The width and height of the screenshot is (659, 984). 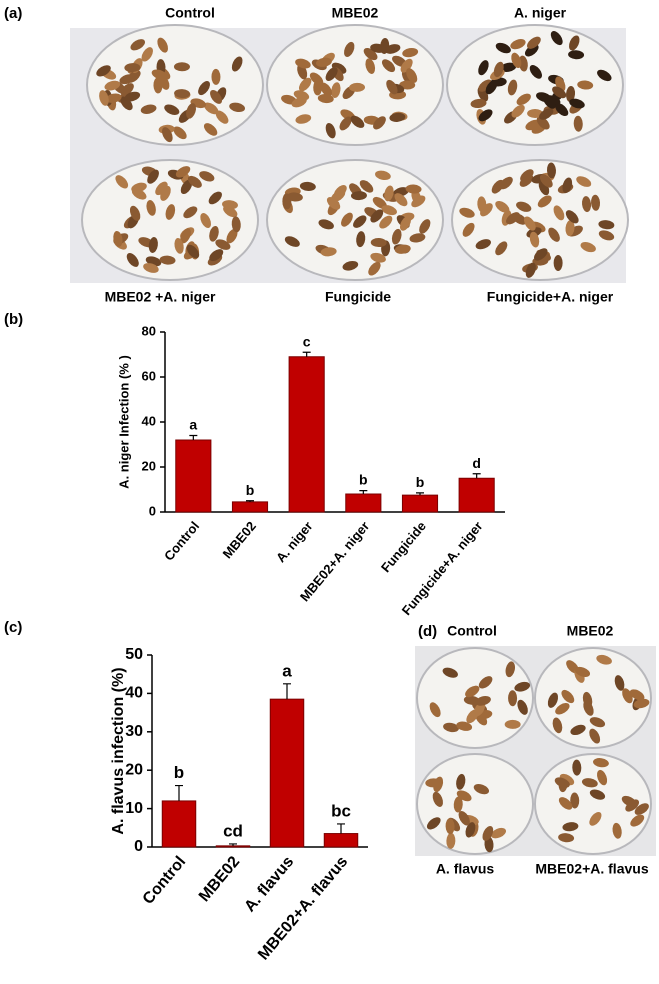 What do you see at coordinates (233, 830) in the screenshot?
I see `annotation: cd` at bounding box center [233, 830].